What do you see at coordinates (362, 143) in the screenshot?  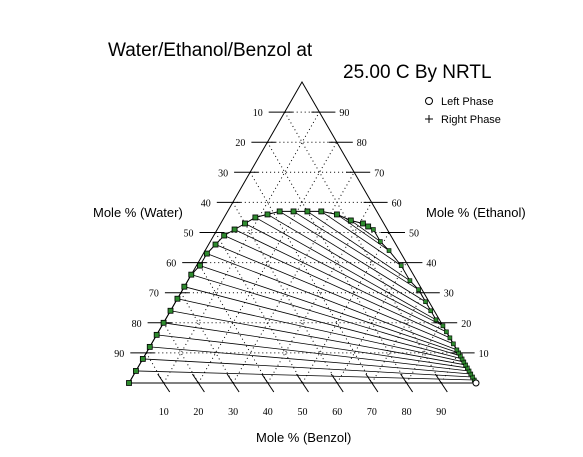 I see `tick-label-ethanol: 80` at bounding box center [362, 143].